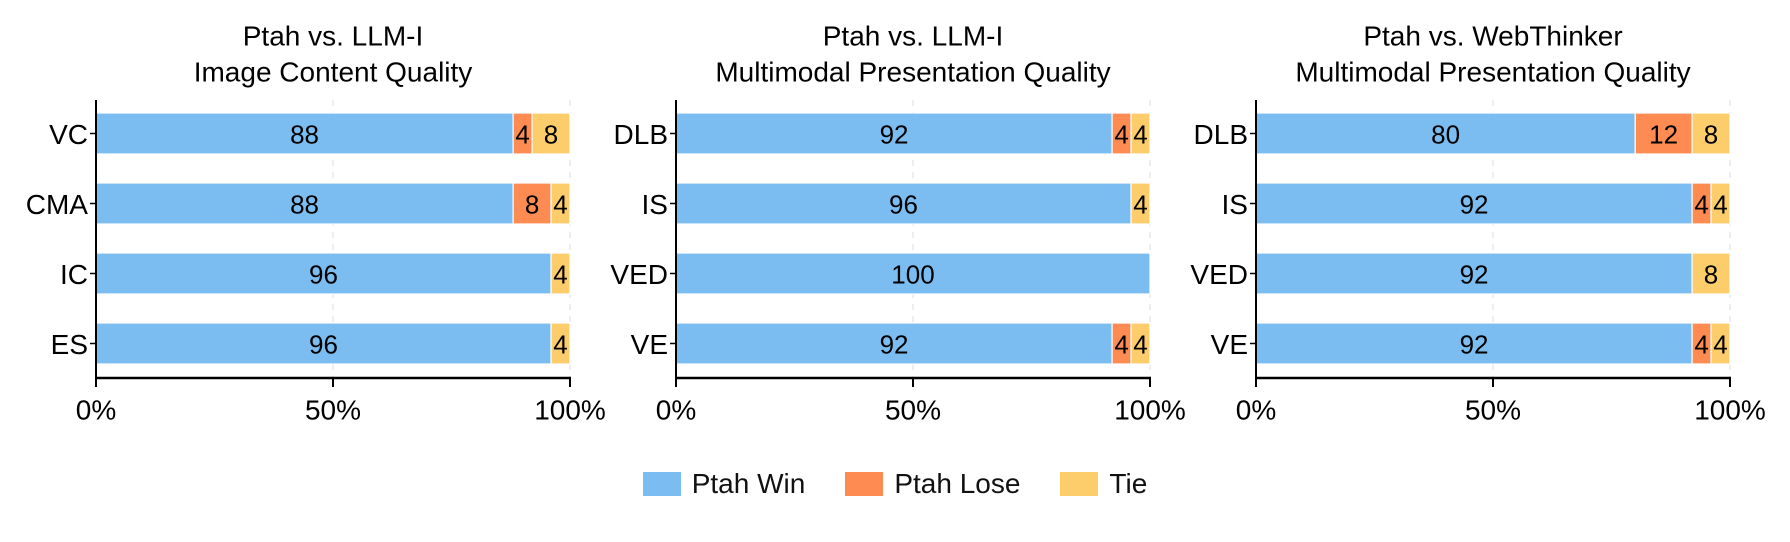  I want to click on panel-3-xtick-label-1: 0%, so click(1256, 410).